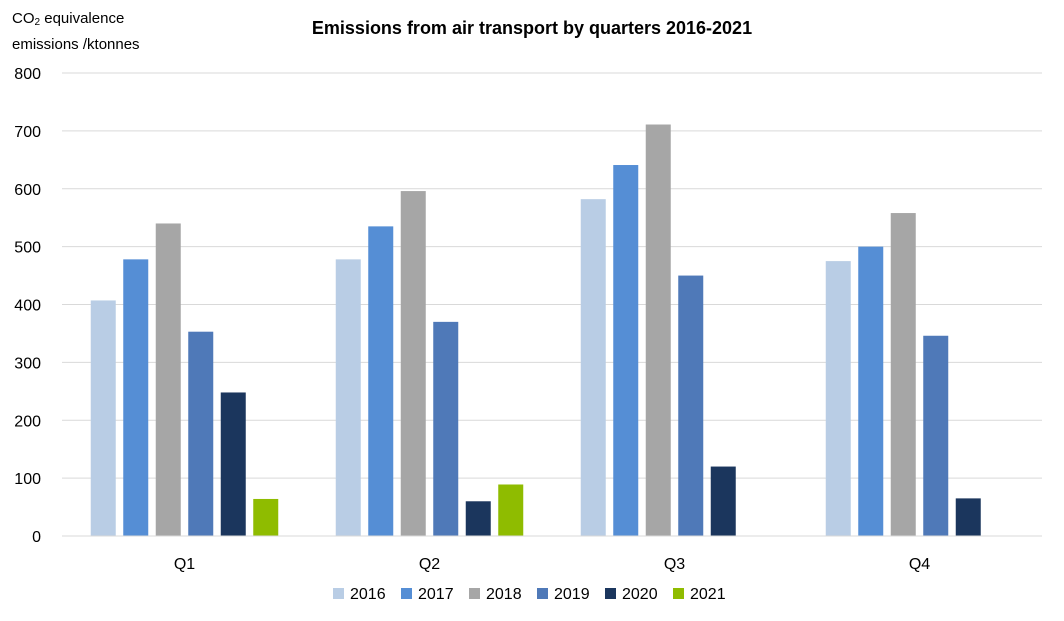 This screenshot has height=621, width=1064. What do you see at coordinates (723, 501) in the screenshot?
I see `bar-q3-2020` at bounding box center [723, 501].